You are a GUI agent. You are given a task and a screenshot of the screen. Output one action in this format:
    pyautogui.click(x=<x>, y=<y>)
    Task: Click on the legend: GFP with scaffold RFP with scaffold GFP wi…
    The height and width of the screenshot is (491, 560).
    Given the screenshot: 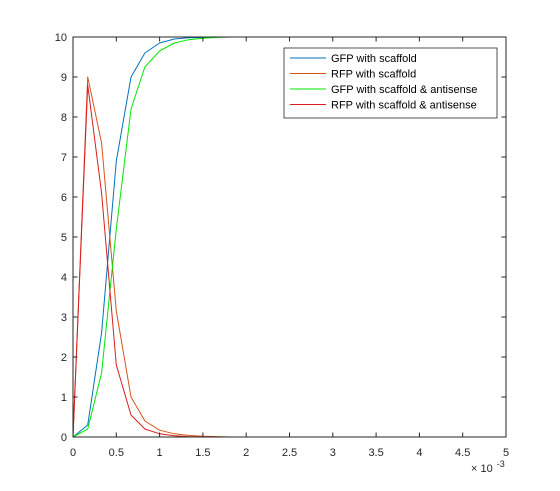 What is the action you would take?
    pyautogui.click(x=390, y=83)
    